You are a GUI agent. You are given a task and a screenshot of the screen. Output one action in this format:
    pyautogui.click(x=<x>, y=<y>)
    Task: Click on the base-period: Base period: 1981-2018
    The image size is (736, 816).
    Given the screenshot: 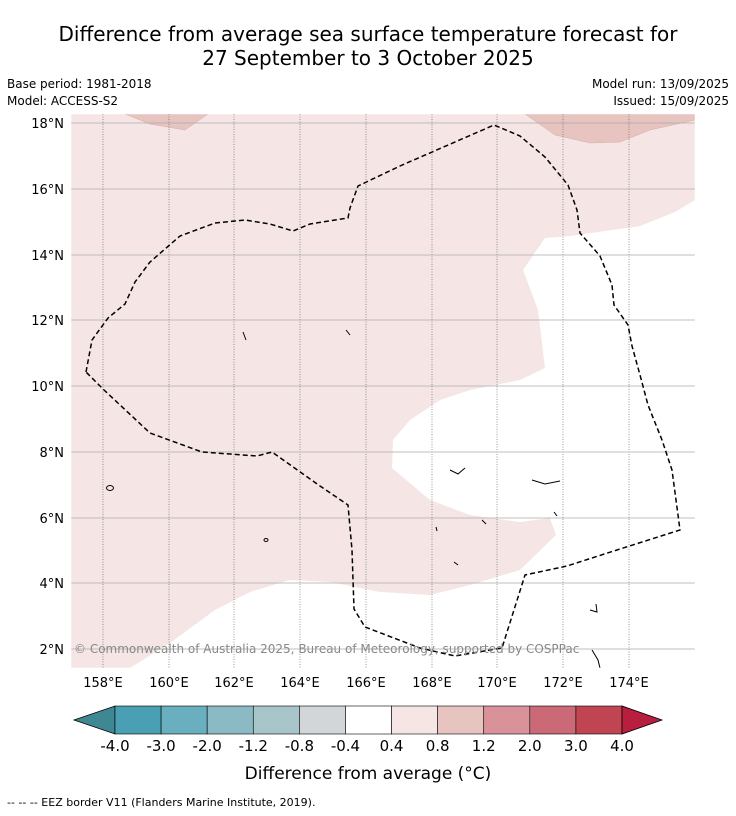 What is the action you would take?
    pyautogui.click(x=79, y=84)
    